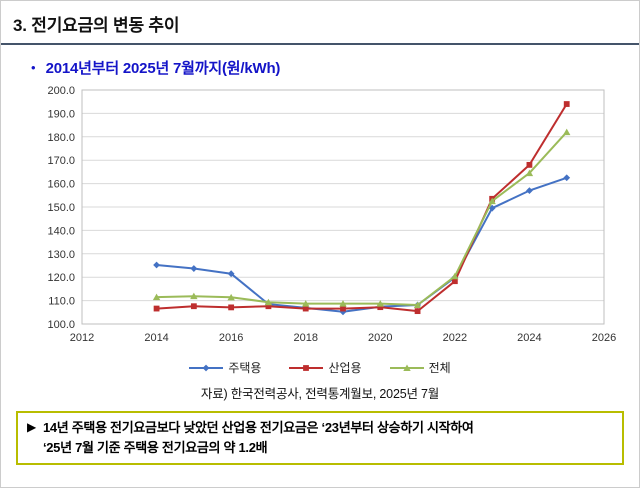 This screenshot has height=488, width=640. Describe the element at coordinates (61, 278) in the screenshot. I see `svg-text: 120.0` at that location.